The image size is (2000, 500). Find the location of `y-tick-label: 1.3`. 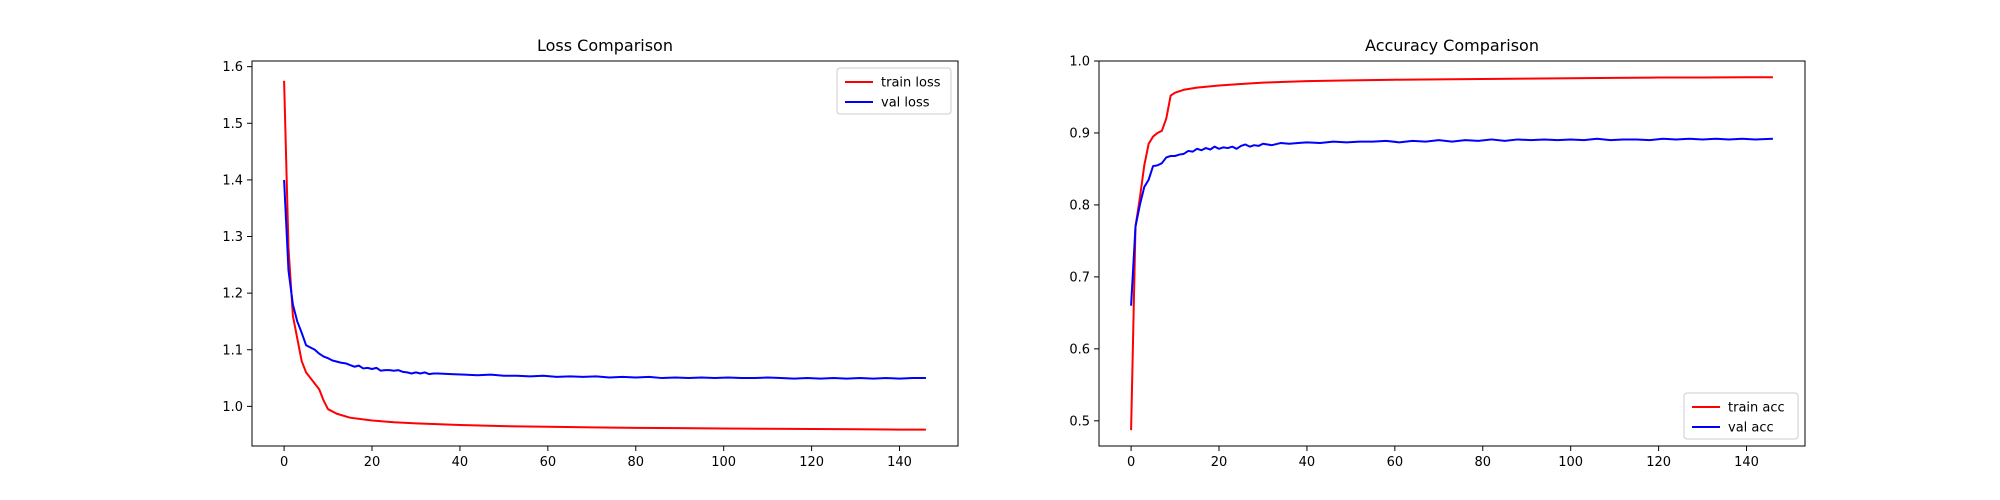

y-tick-label: 1.3 is located at coordinates (232, 237).